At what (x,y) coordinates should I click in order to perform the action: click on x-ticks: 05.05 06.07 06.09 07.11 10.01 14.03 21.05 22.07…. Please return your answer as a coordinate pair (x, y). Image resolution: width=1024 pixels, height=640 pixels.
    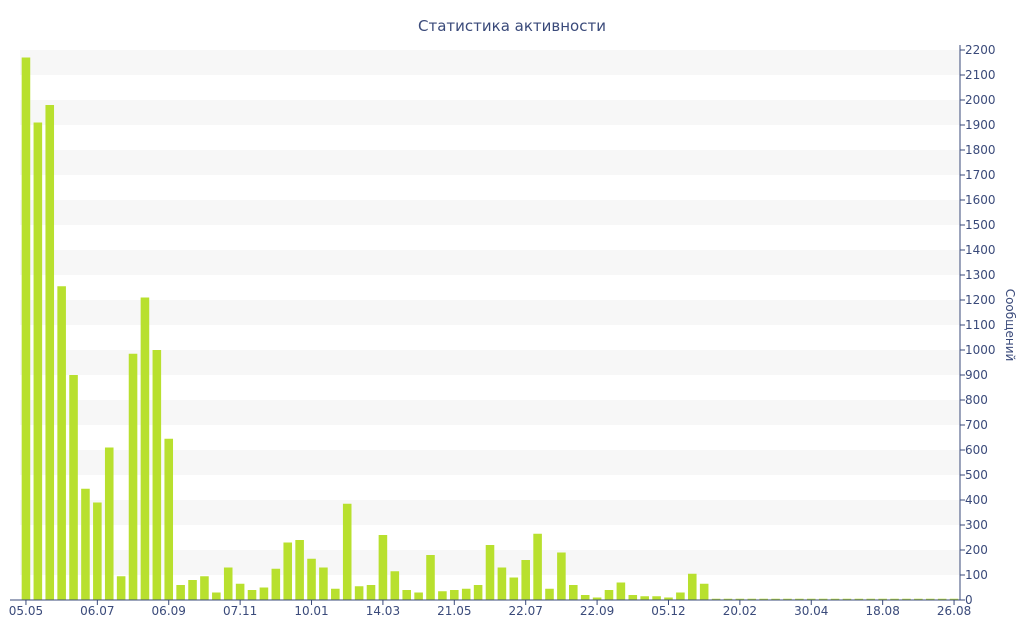
    Looking at the image, I should click on (490, 609).